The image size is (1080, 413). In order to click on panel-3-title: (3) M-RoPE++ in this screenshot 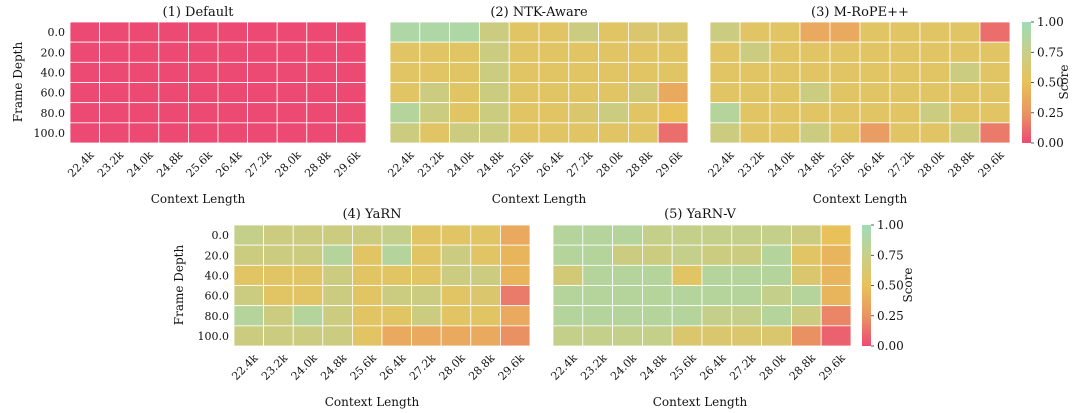, I will do `click(860, 12)`.